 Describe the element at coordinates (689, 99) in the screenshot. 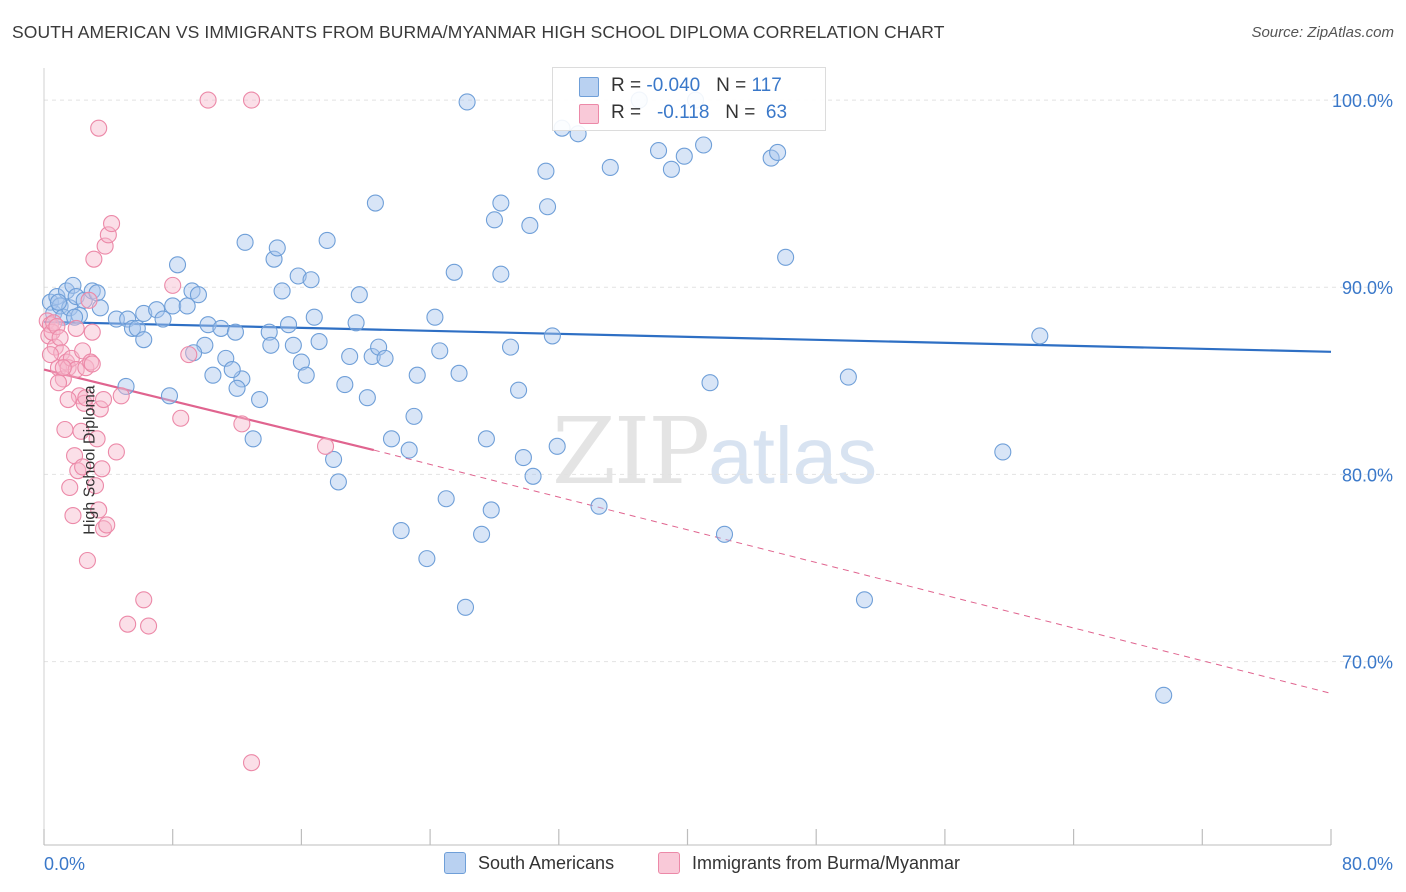

I see `stats-legend: R = -0.040 N = 117 R = -0.118 N = 63` at that location.